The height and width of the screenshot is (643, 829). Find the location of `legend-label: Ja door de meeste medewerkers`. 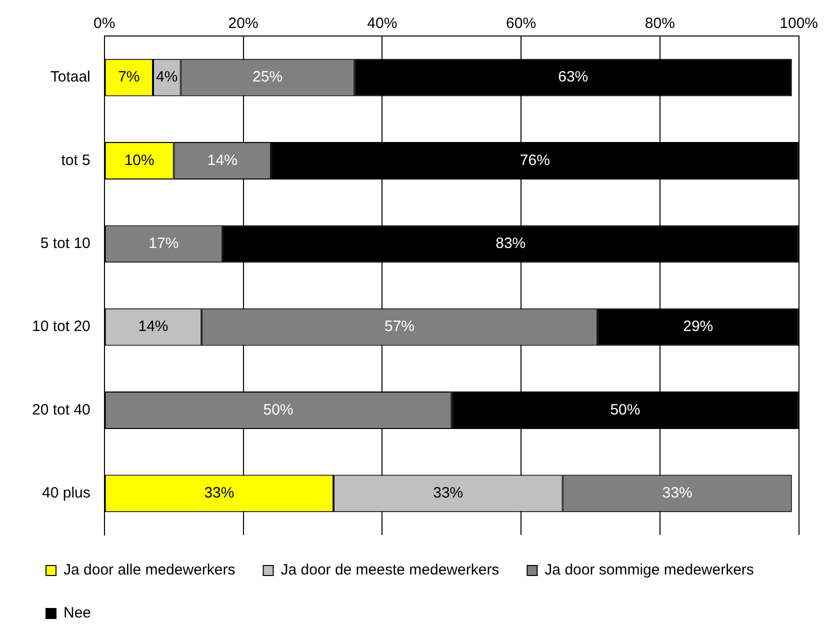

legend-label: Ja door de meeste medewerkers is located at coordinates (390, 570).